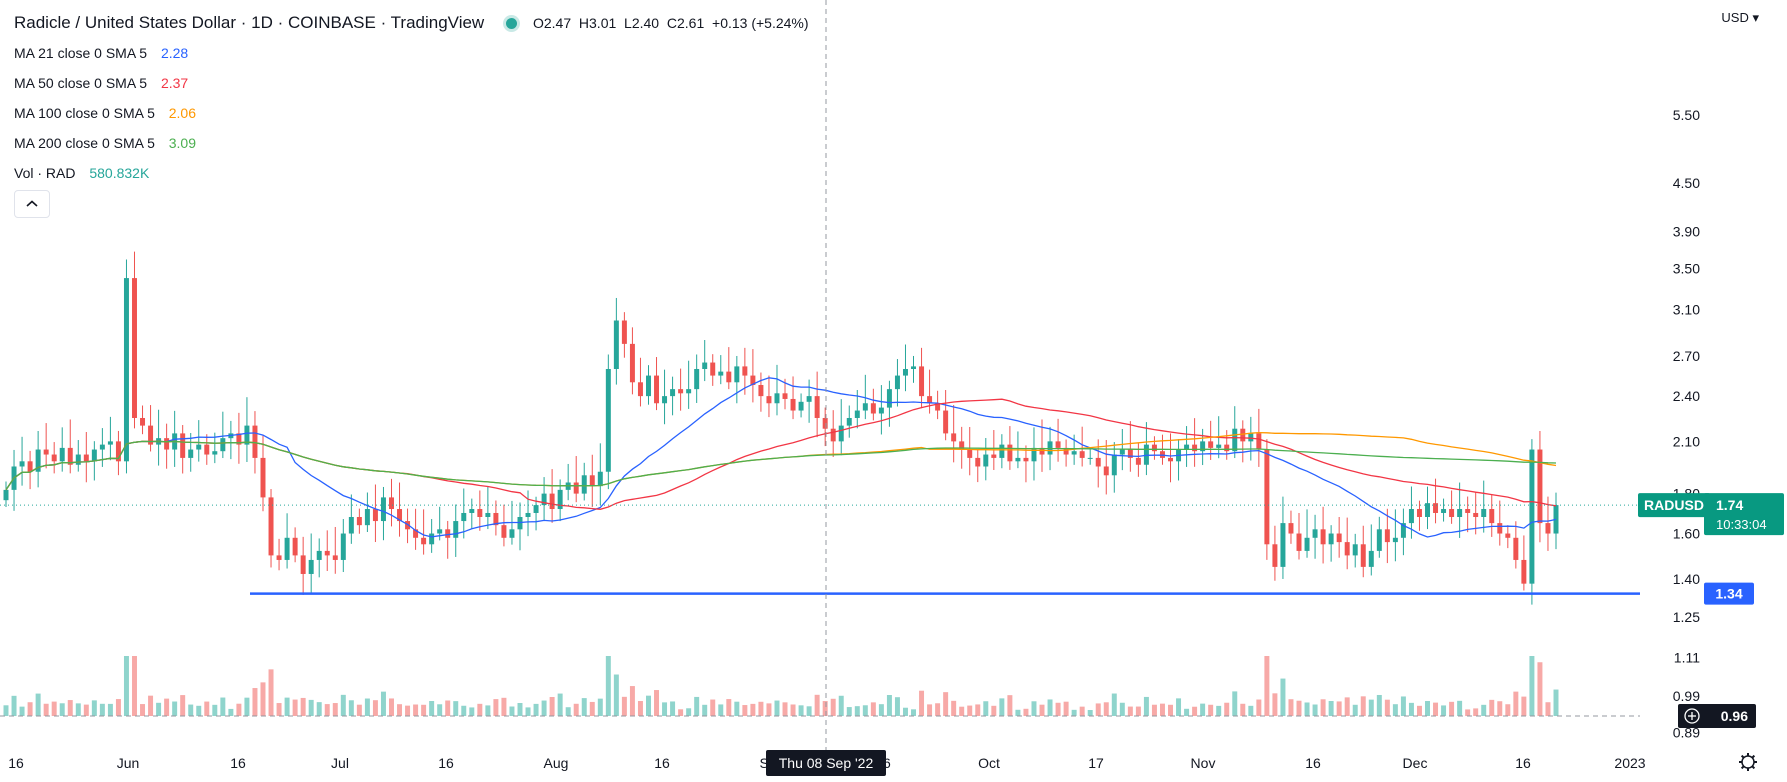  What do you see at coordinates (1692, 716) in the screenshot?
I see `add-plus-icon` at bounding box center [1692, 716].